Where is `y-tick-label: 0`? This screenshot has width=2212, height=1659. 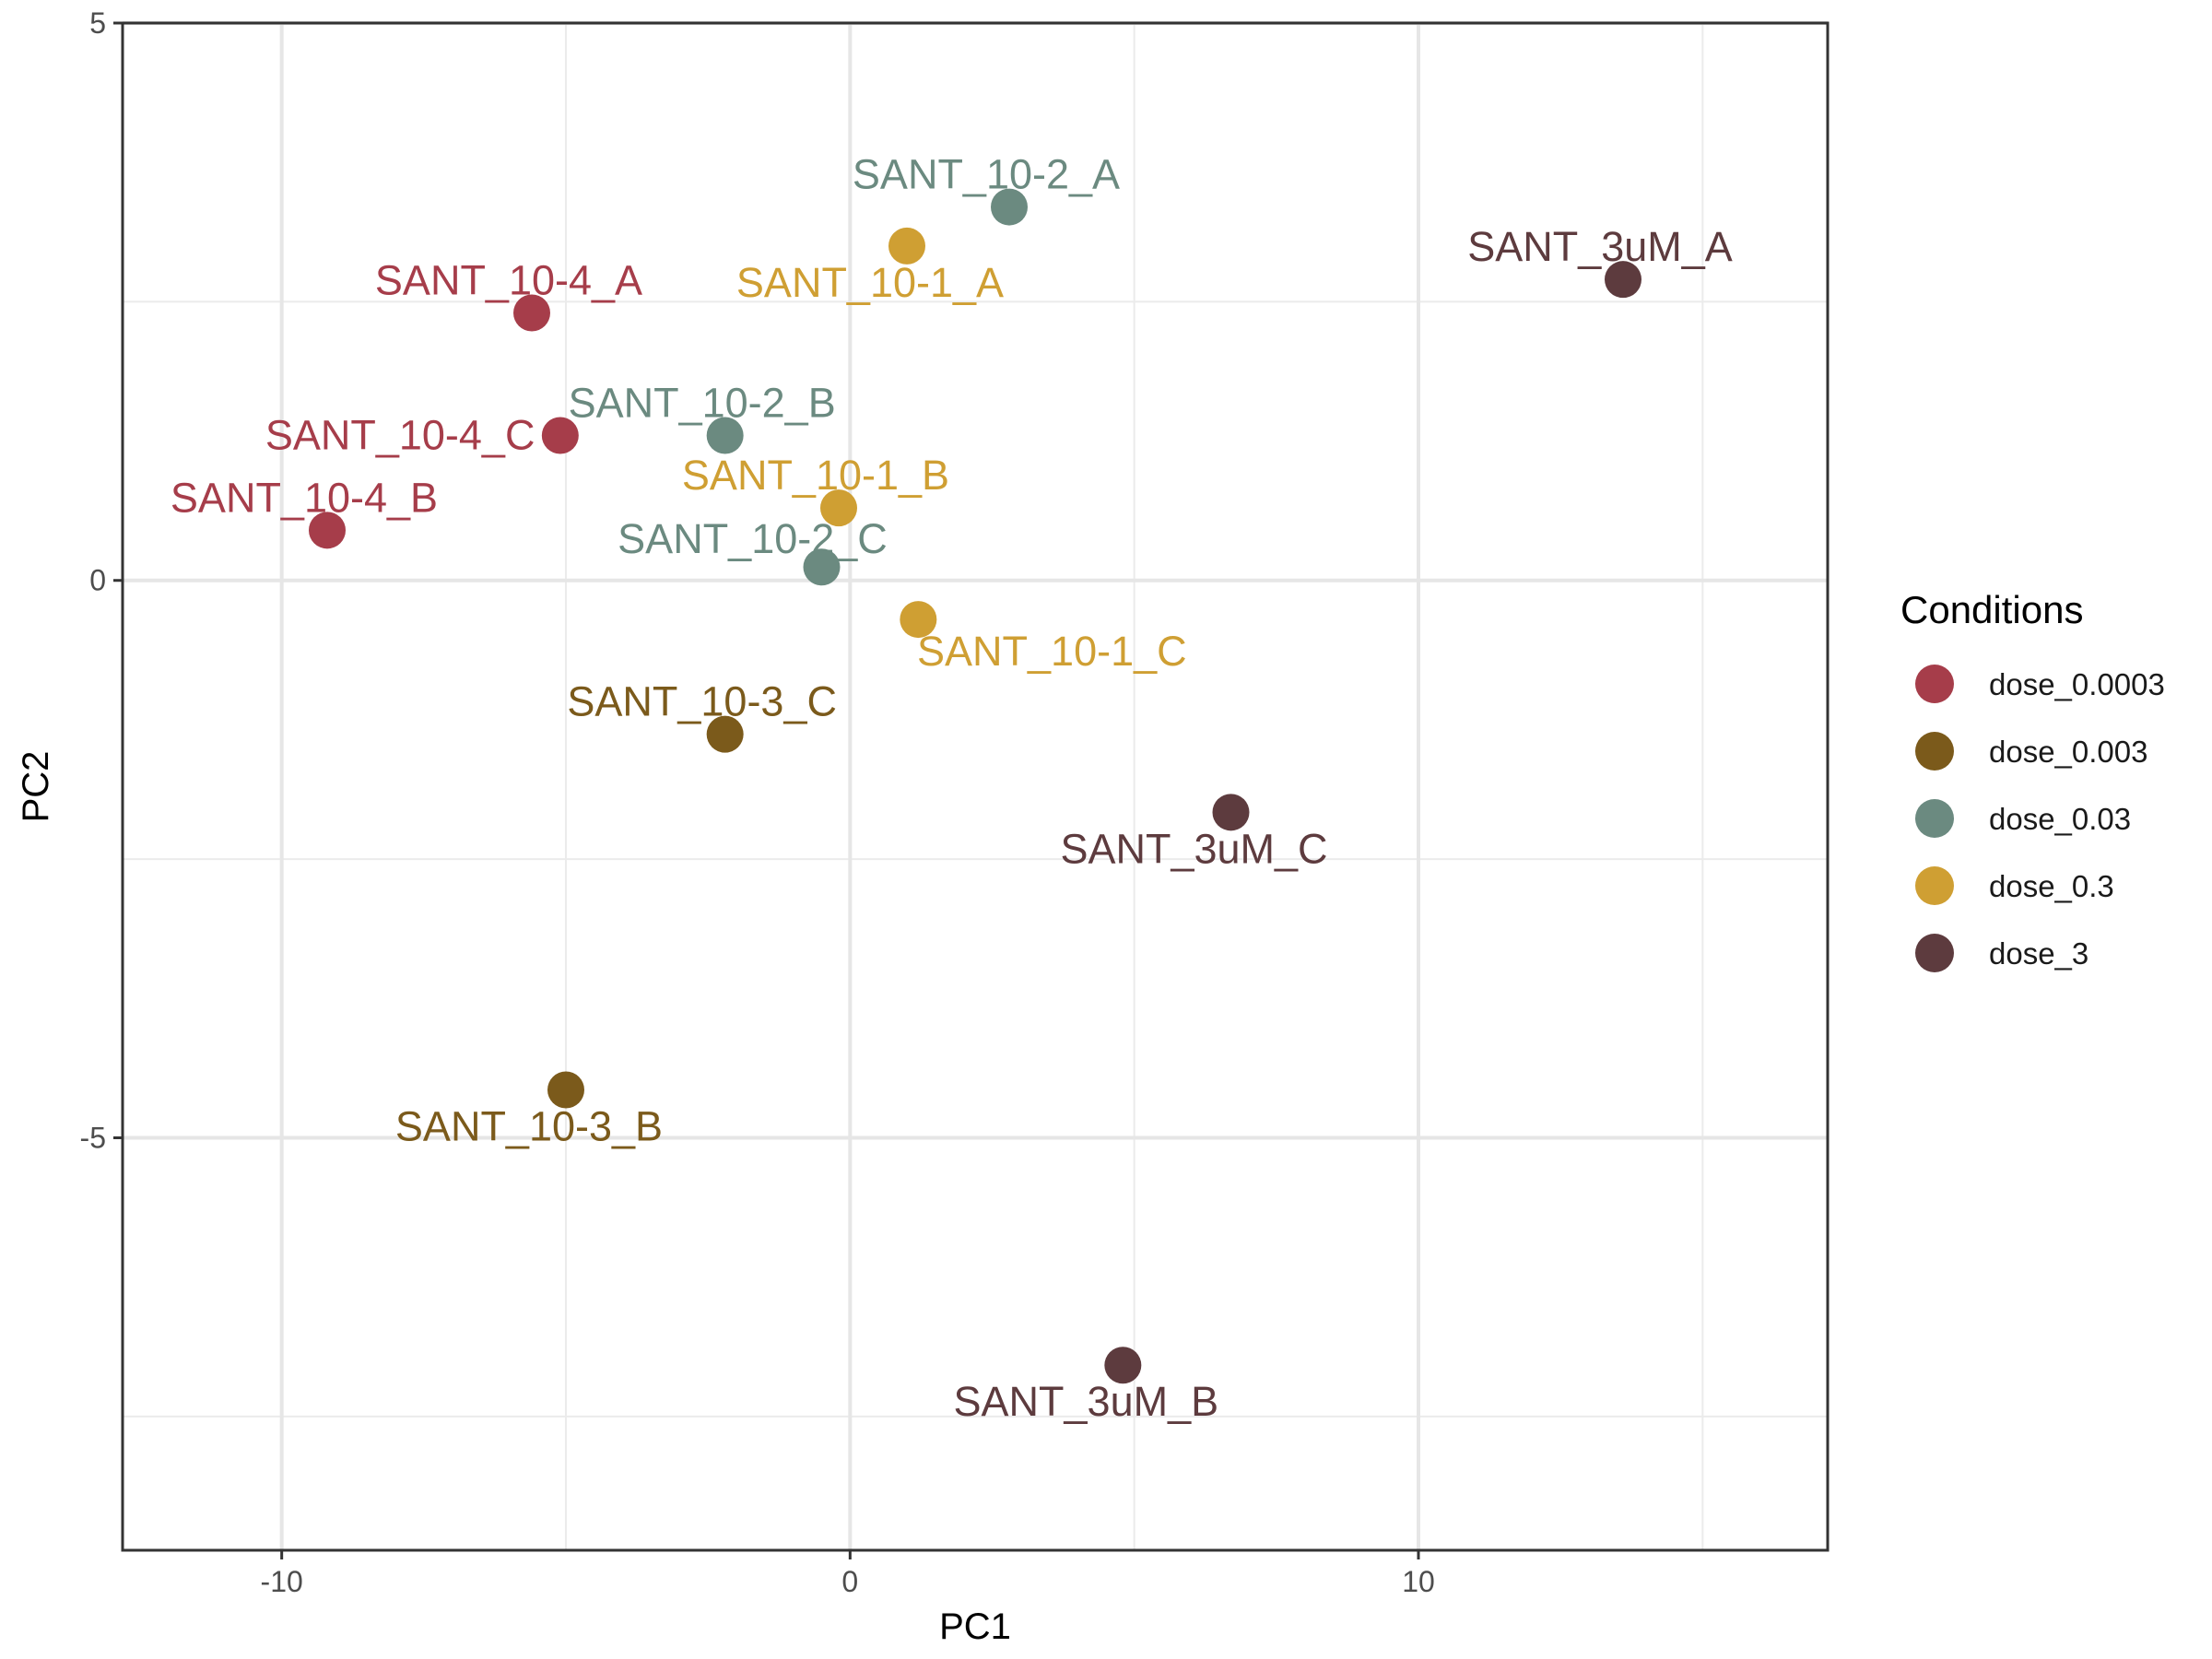 y-tick-label: 0 is located at coordinates (97, 580).